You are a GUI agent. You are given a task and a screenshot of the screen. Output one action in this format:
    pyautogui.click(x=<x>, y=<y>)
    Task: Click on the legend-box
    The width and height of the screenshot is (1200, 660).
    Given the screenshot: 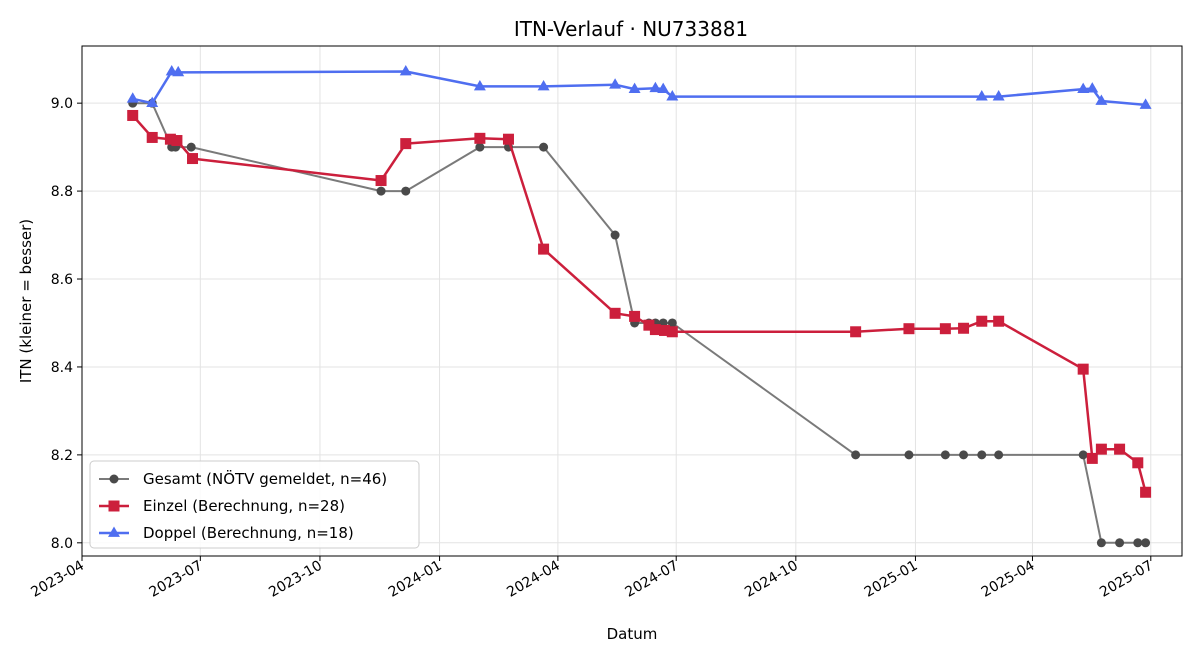 What is the action you would take?
    pyautogui.click(x=254, y=504)
    